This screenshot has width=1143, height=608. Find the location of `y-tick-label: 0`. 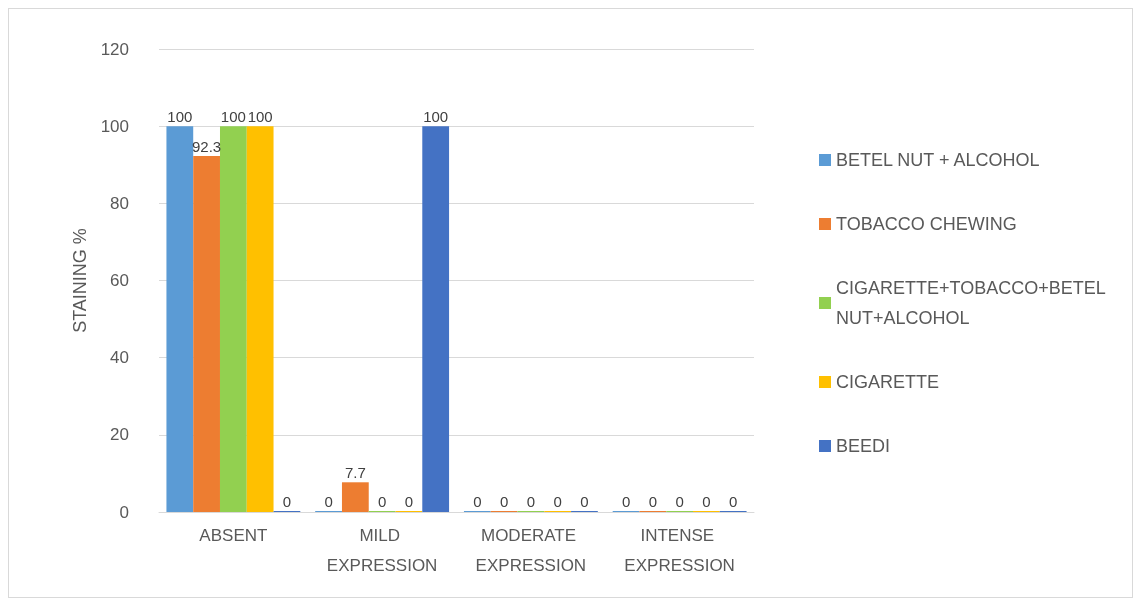

y-tick-label: 0 is located at coordinates (124, 512).